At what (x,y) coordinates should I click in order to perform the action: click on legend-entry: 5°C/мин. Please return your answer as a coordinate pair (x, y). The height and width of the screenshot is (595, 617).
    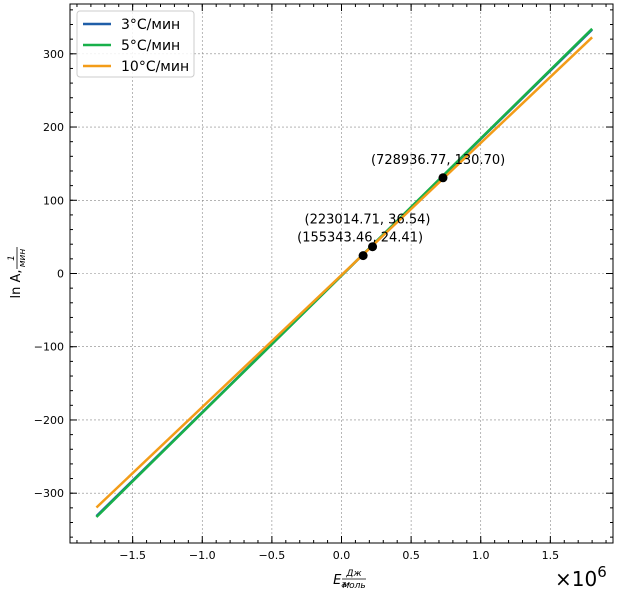
    Looking at the image, I should click on (150, 46).